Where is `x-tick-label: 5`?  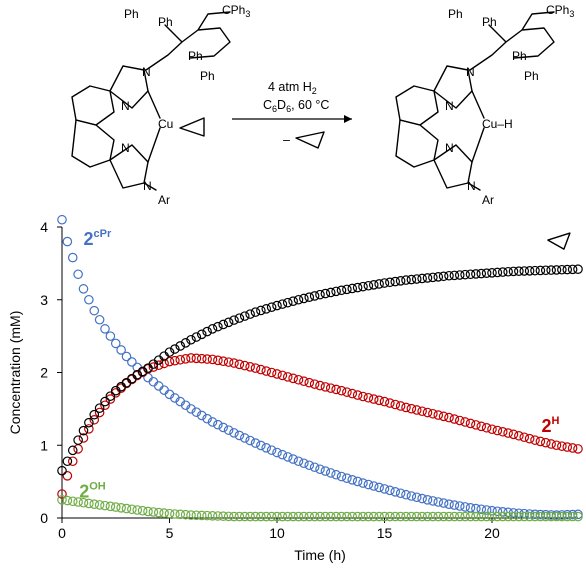
x-tick-label: 5 is located at coordinates (170, 533).